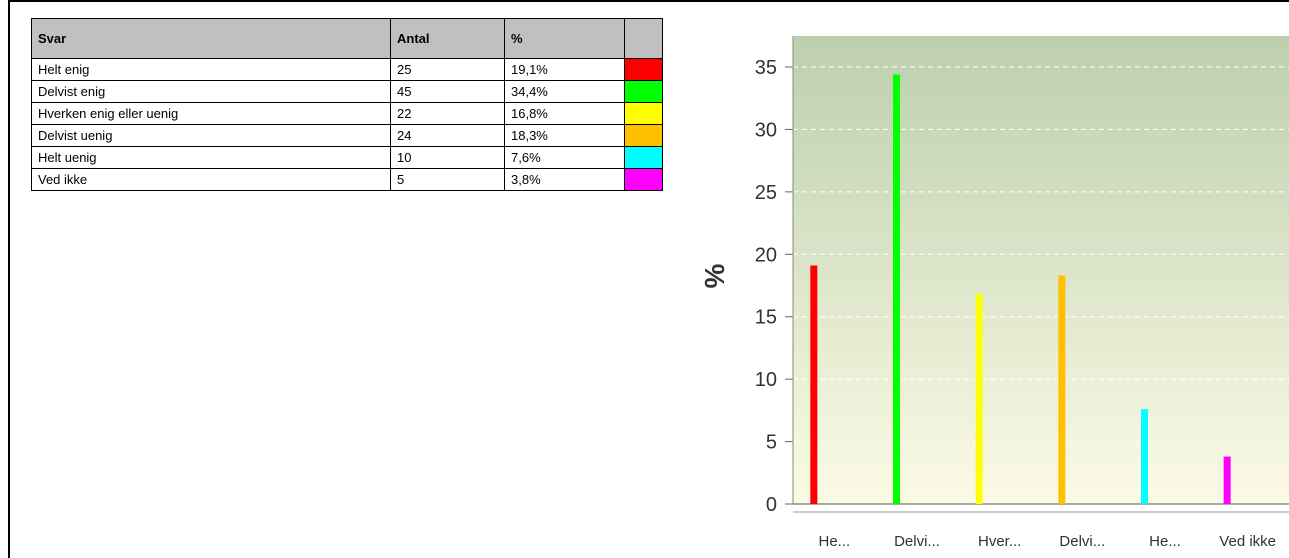 This screenshot has width=1289, height=558. What do you see at coordinates (447, 157) in the screenshot?
I see `cell-antal: 10` at bounding box center [447, 157].